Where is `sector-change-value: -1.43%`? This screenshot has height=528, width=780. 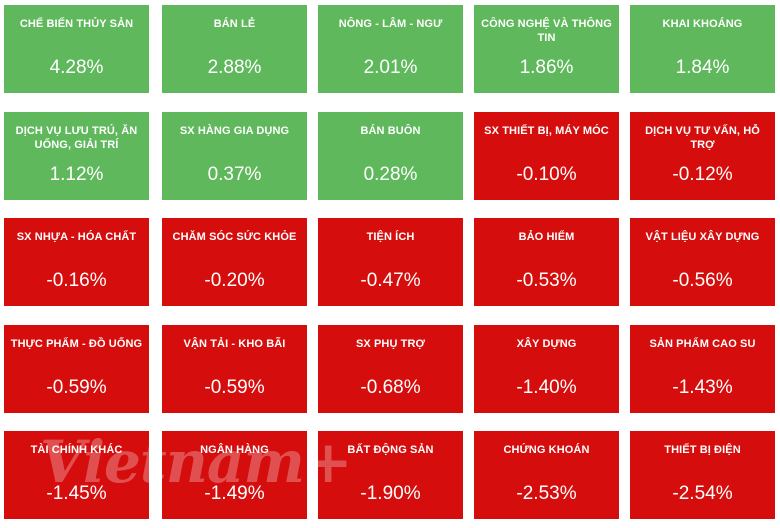 sector-change-value: -1.43% is located at coordinates (702, 387).